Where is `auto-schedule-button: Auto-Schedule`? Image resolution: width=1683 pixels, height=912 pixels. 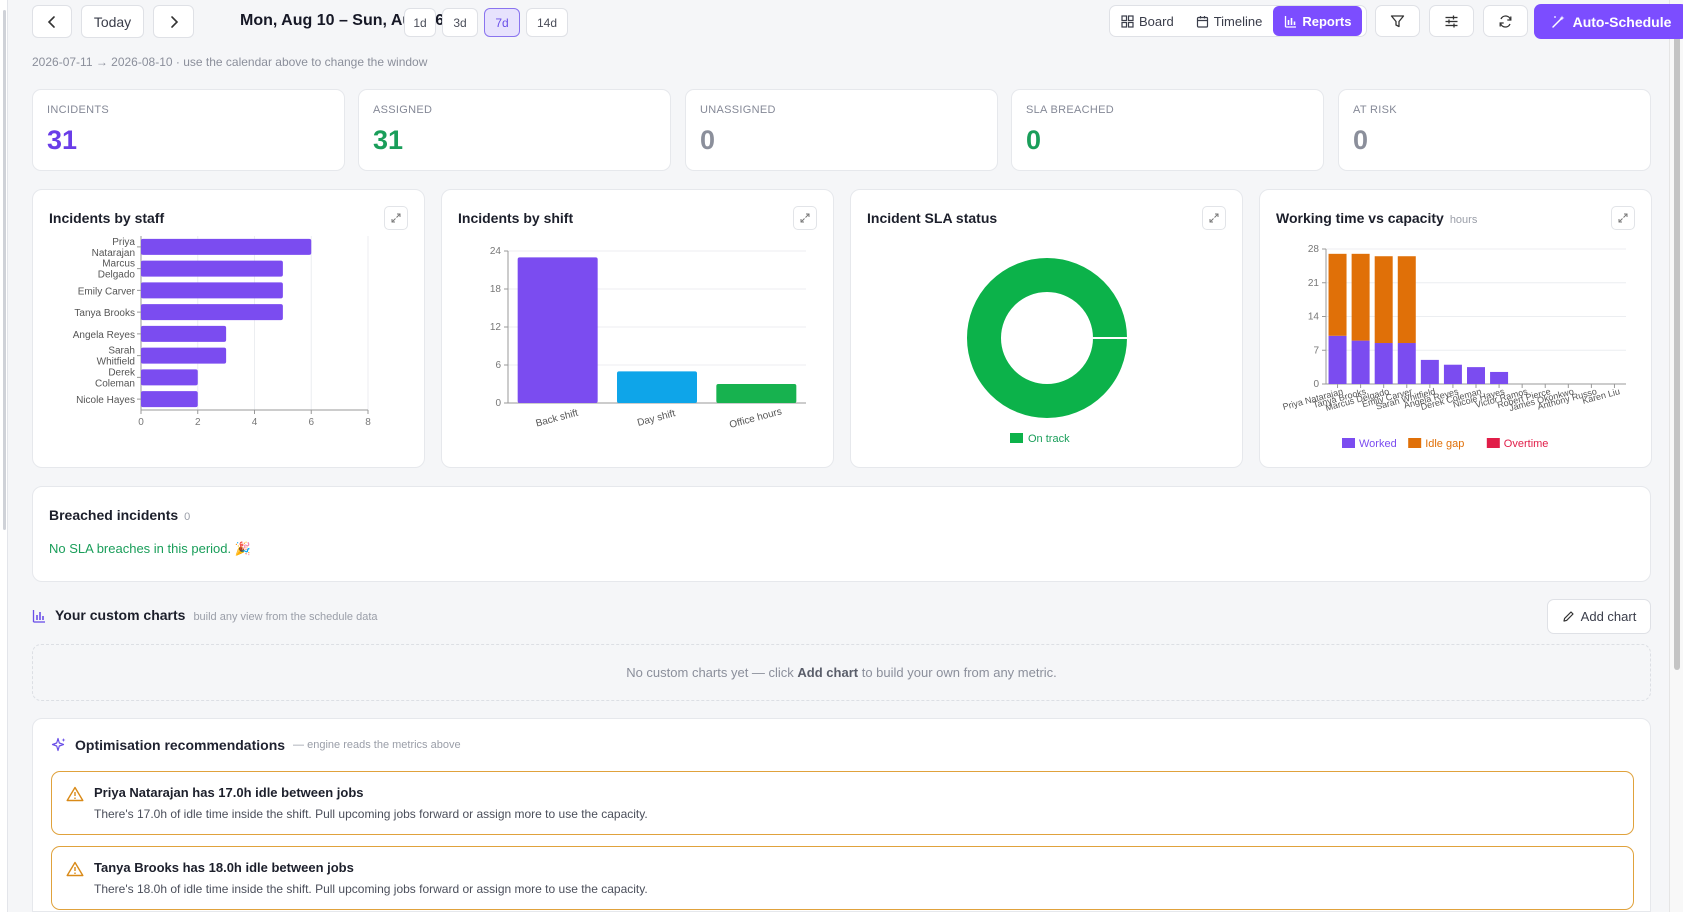 auto-schedule-button: Auto-Schedule is located at coordinates (1608, 21).